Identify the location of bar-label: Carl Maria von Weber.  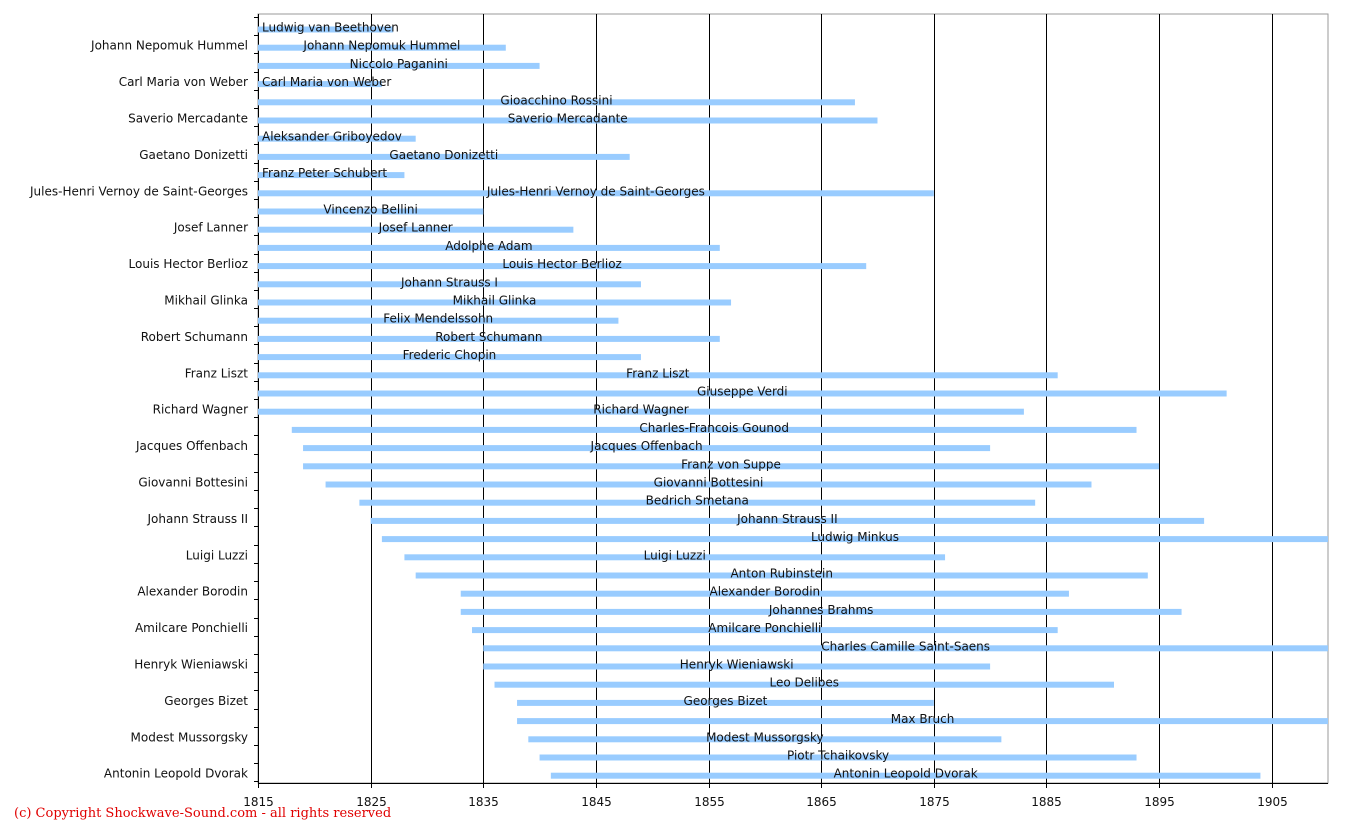
(326, 82).